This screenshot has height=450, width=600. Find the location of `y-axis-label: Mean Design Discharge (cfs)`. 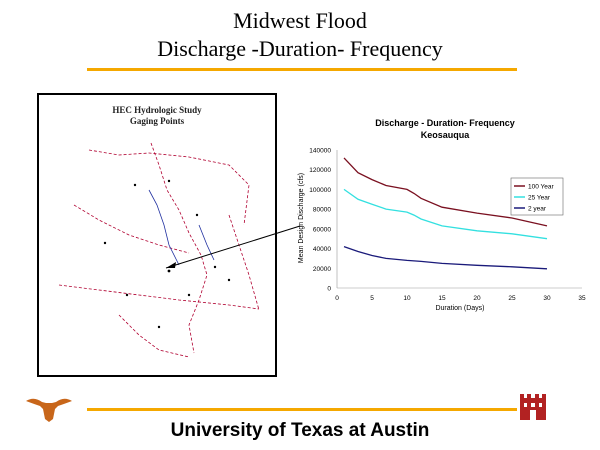

y-axis-label: Mean Design Discharge (cfs) is located at coordinates (301, 218).